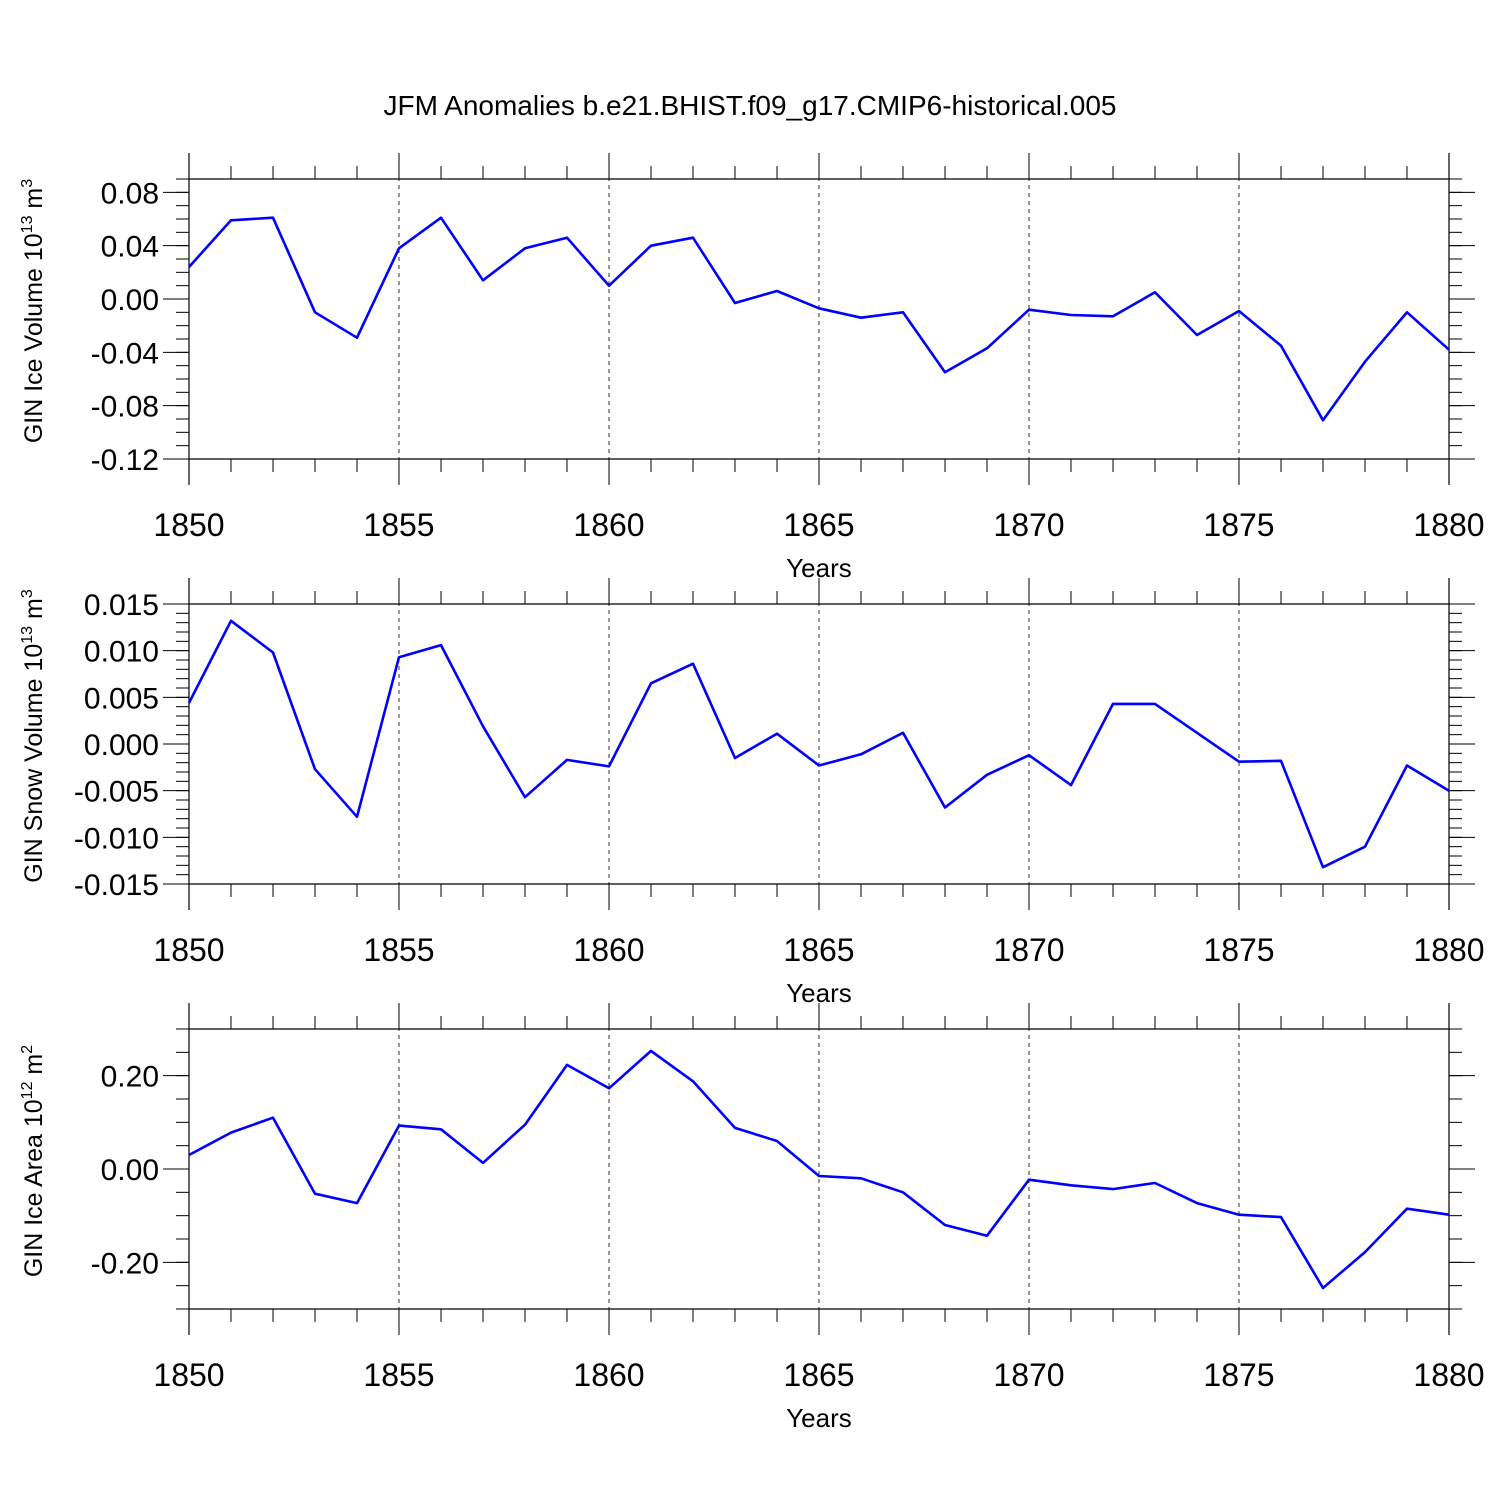  What do you see at coordinates (121, 698) in the screenshot?
I see `y-tick-label: 0.005` at bounding box center [121, 698].